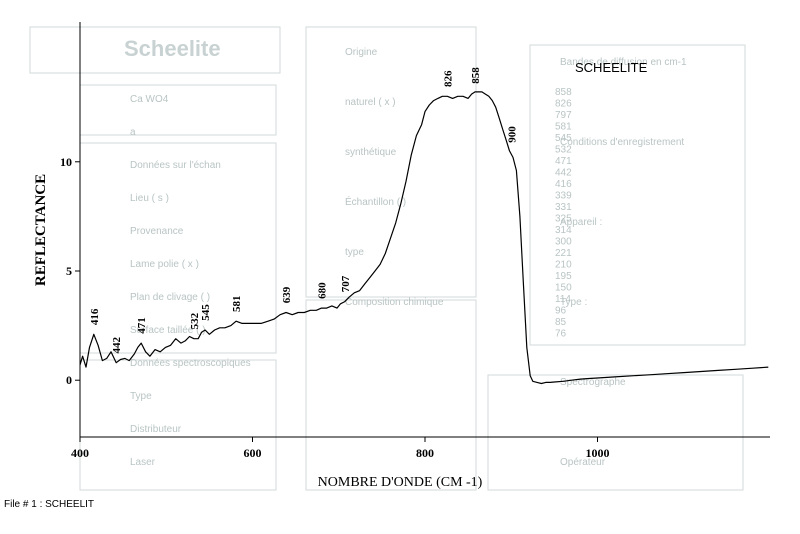 The width and height of the screenshot is (800, 534). What do you see at coordinates (346, 283) in the screenshot?
I see `peak-label-707: 707` at bounding box center [346, 283].